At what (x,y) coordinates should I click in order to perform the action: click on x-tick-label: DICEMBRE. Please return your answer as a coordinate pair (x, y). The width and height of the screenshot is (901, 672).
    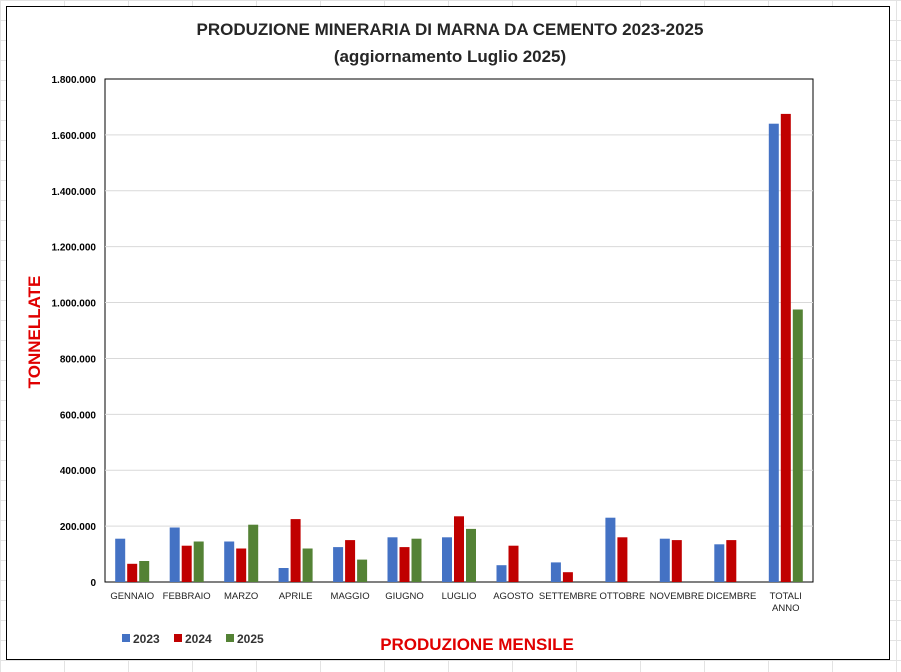
    Looking at the image, I should click on (731, 596).